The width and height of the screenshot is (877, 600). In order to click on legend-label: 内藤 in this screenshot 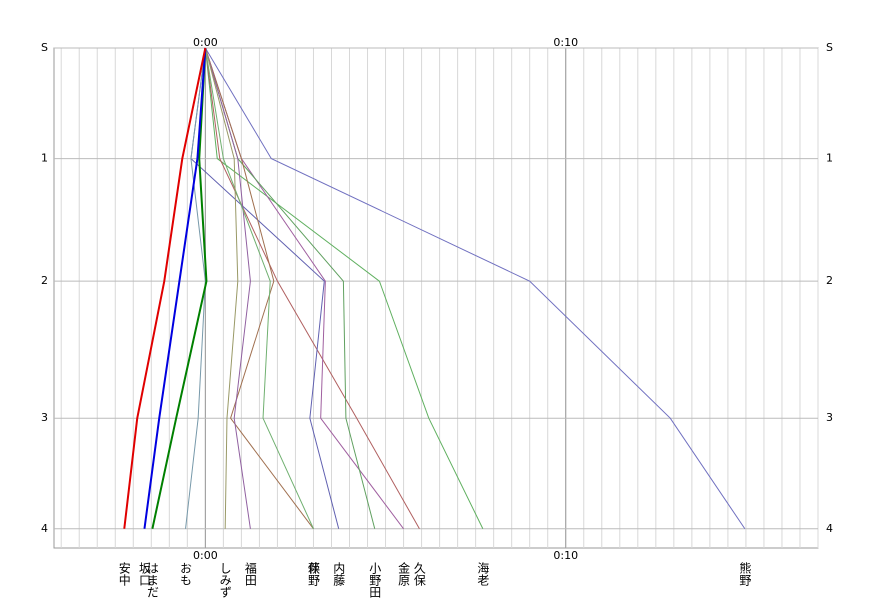, I will do `click(339, 574)`.